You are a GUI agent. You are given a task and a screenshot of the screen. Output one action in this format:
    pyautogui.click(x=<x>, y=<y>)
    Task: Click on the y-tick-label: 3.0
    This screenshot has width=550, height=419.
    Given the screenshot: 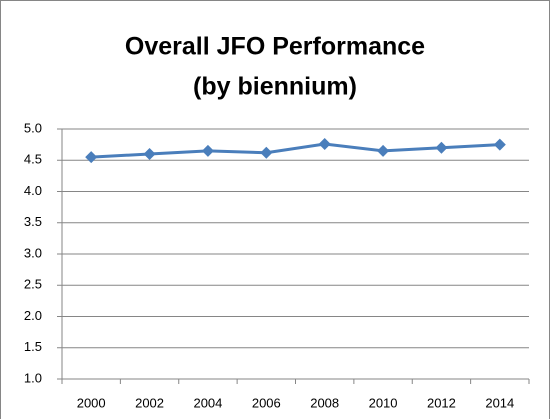 What is the action you would take?
    pyautogui.click(x=33, y=252)
    